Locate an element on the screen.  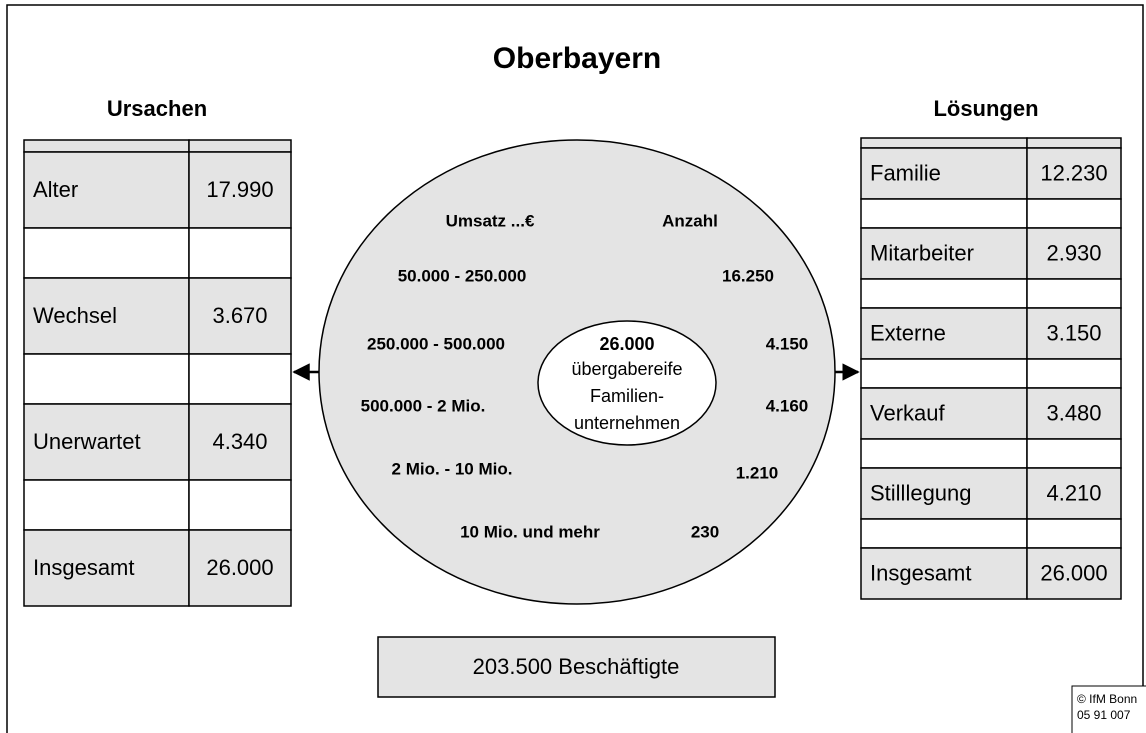
row-label: Externe is located at coordinates (908, 332).